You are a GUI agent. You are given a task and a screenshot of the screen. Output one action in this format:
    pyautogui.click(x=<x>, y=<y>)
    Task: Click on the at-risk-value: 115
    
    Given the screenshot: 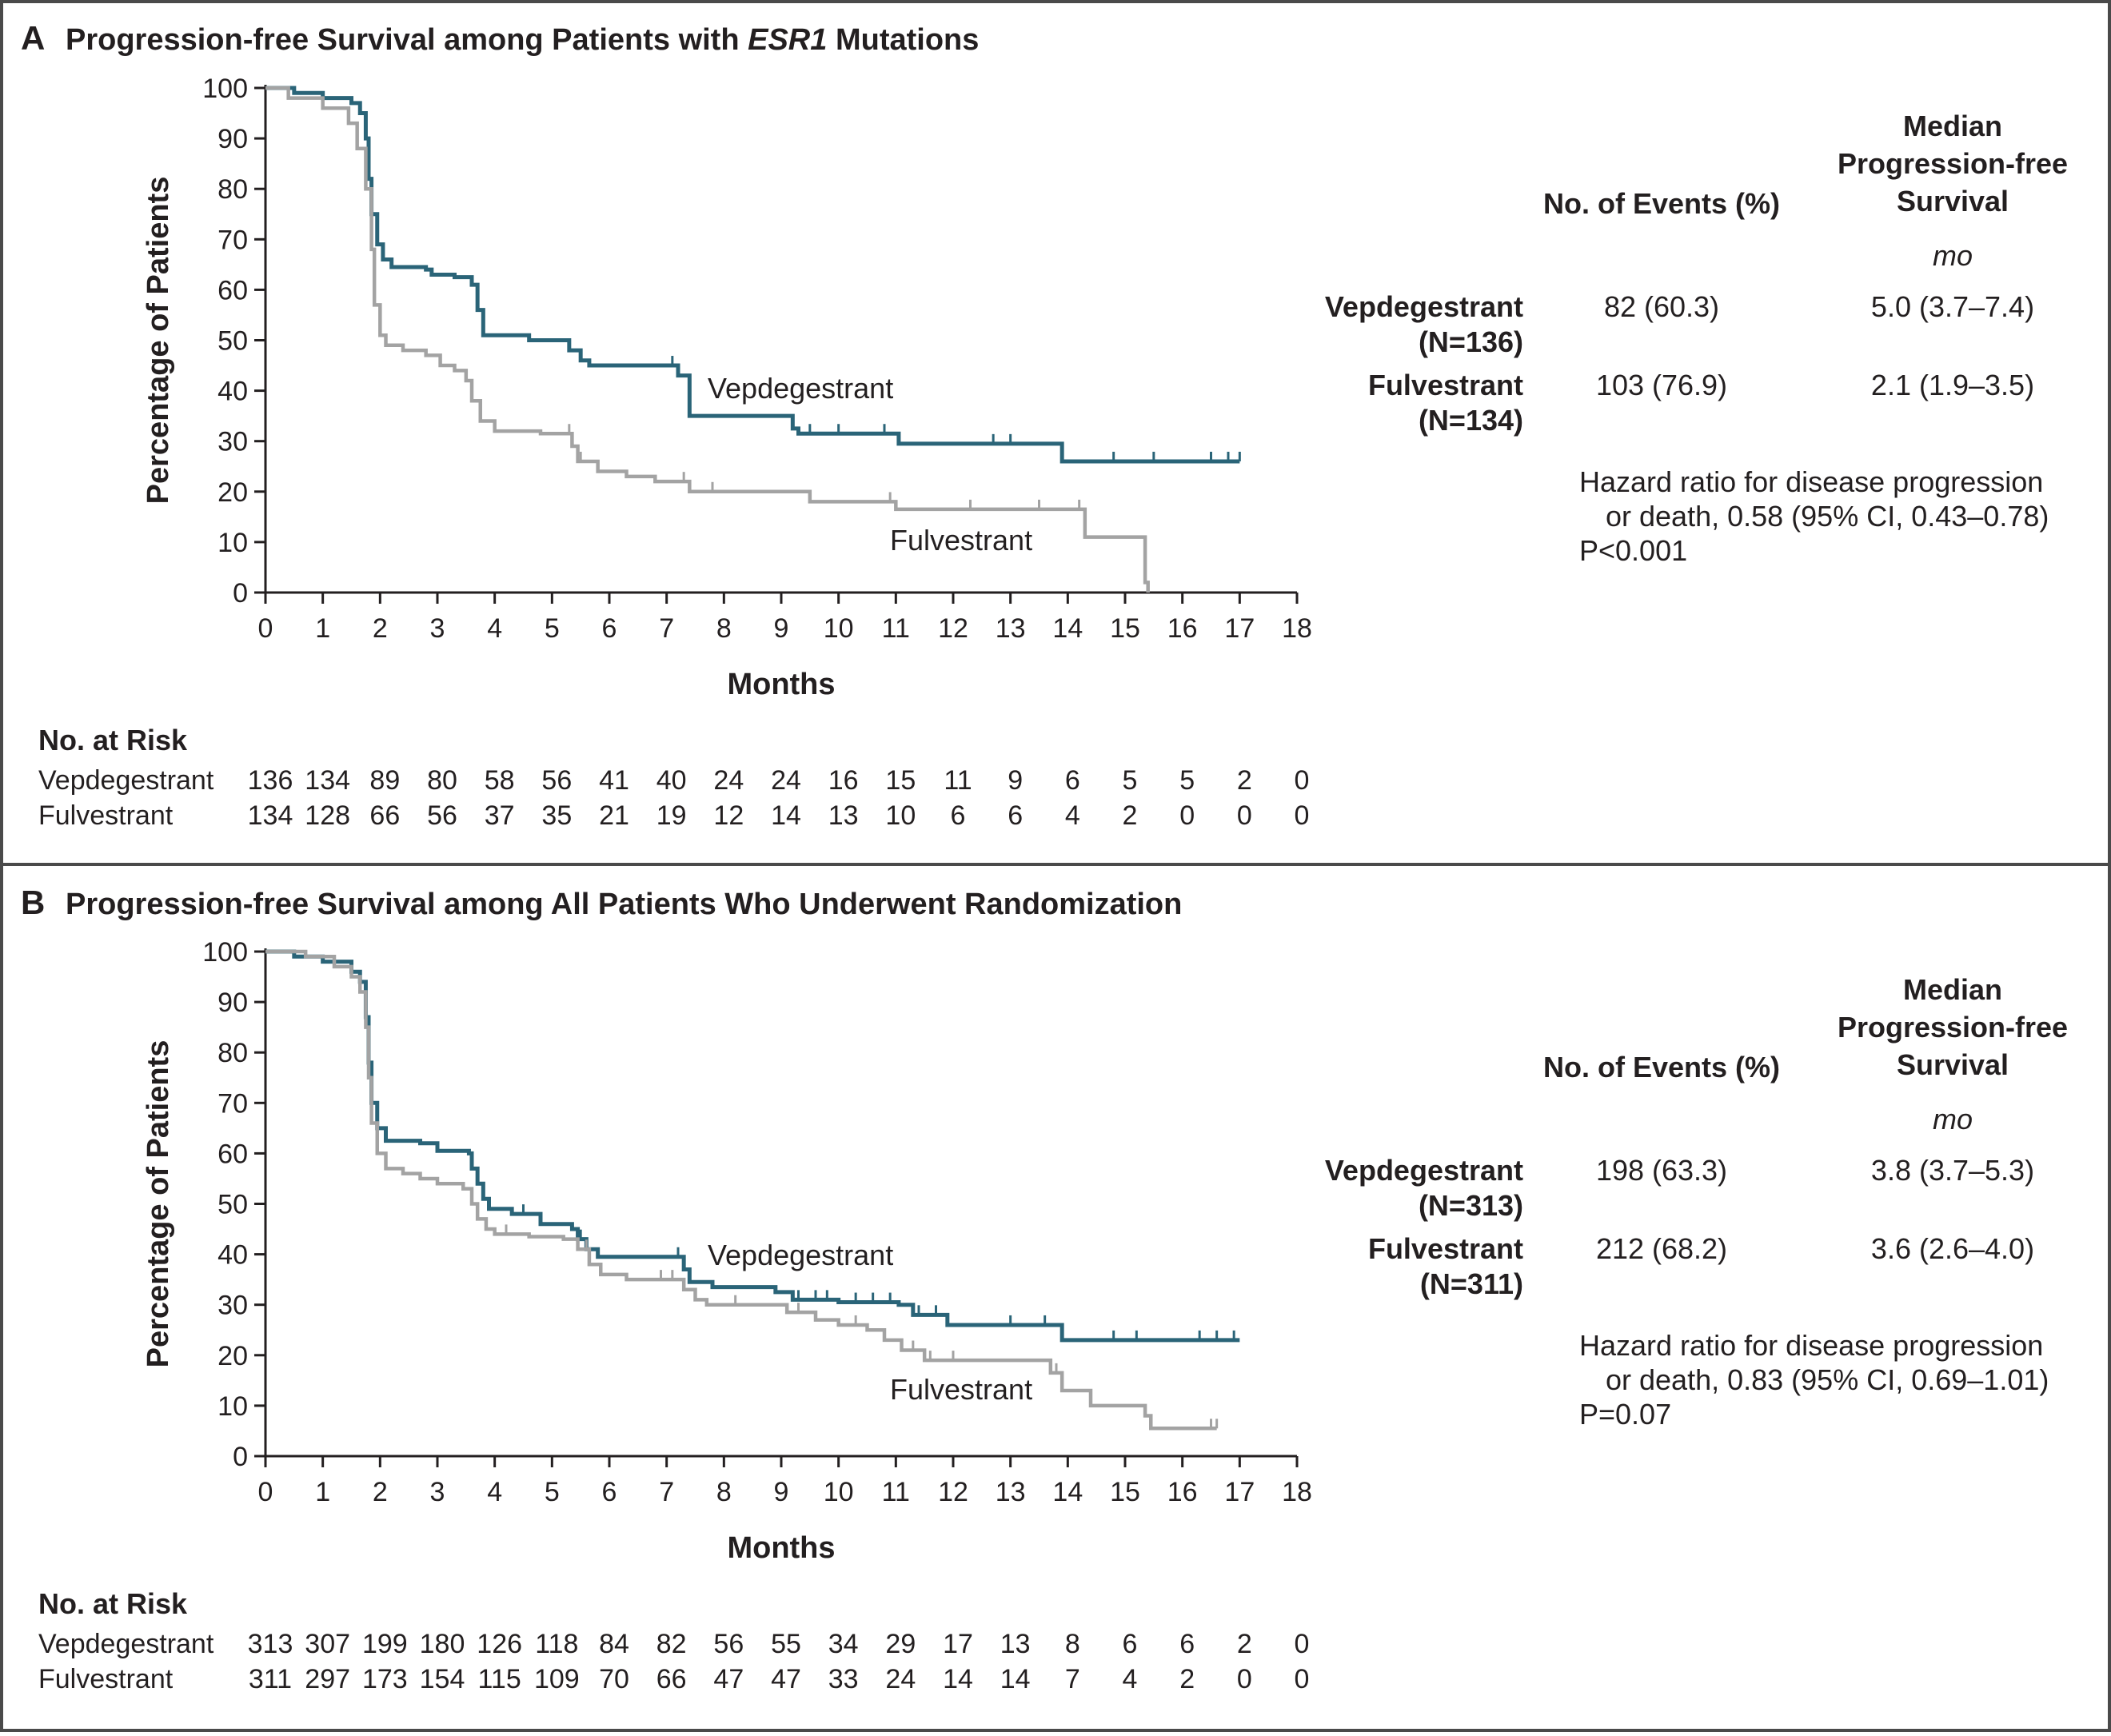 What is the action you would take?
    pyautogui.click(x=499, y=1679)
    